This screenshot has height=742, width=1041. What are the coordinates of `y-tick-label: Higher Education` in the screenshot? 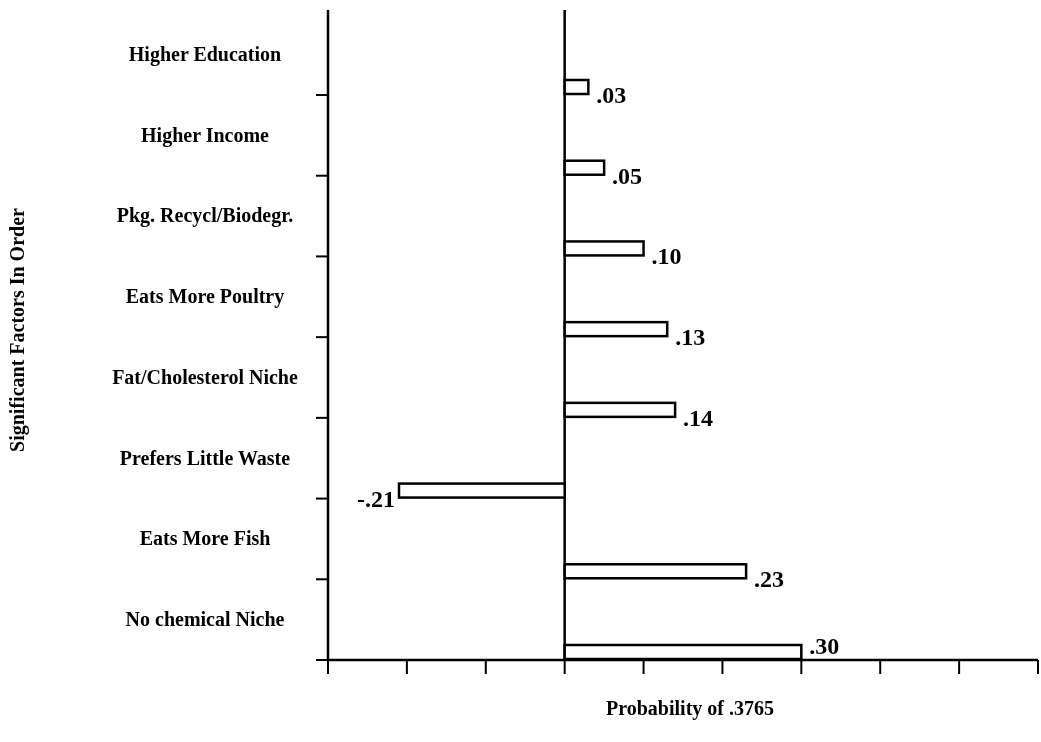 It's located at (205, 54).